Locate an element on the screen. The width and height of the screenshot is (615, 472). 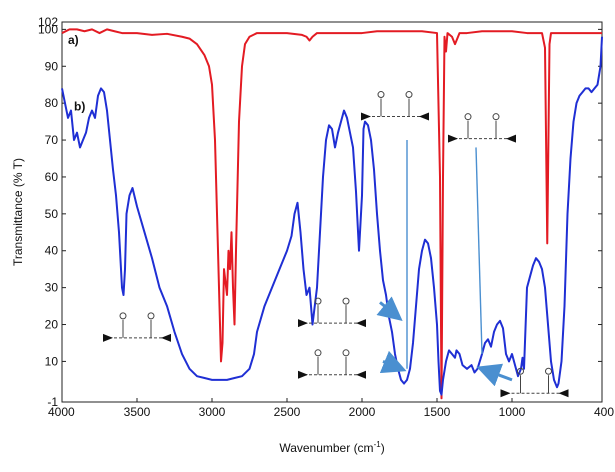
x-tick-label: 1500 is located at coordinates (437, 412).